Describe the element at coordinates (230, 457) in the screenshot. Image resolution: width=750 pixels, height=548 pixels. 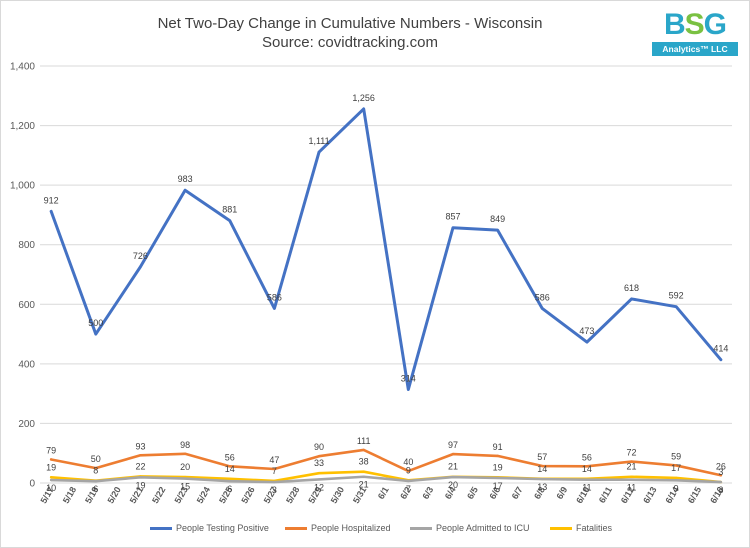
I see `data-label: 56` at that location.